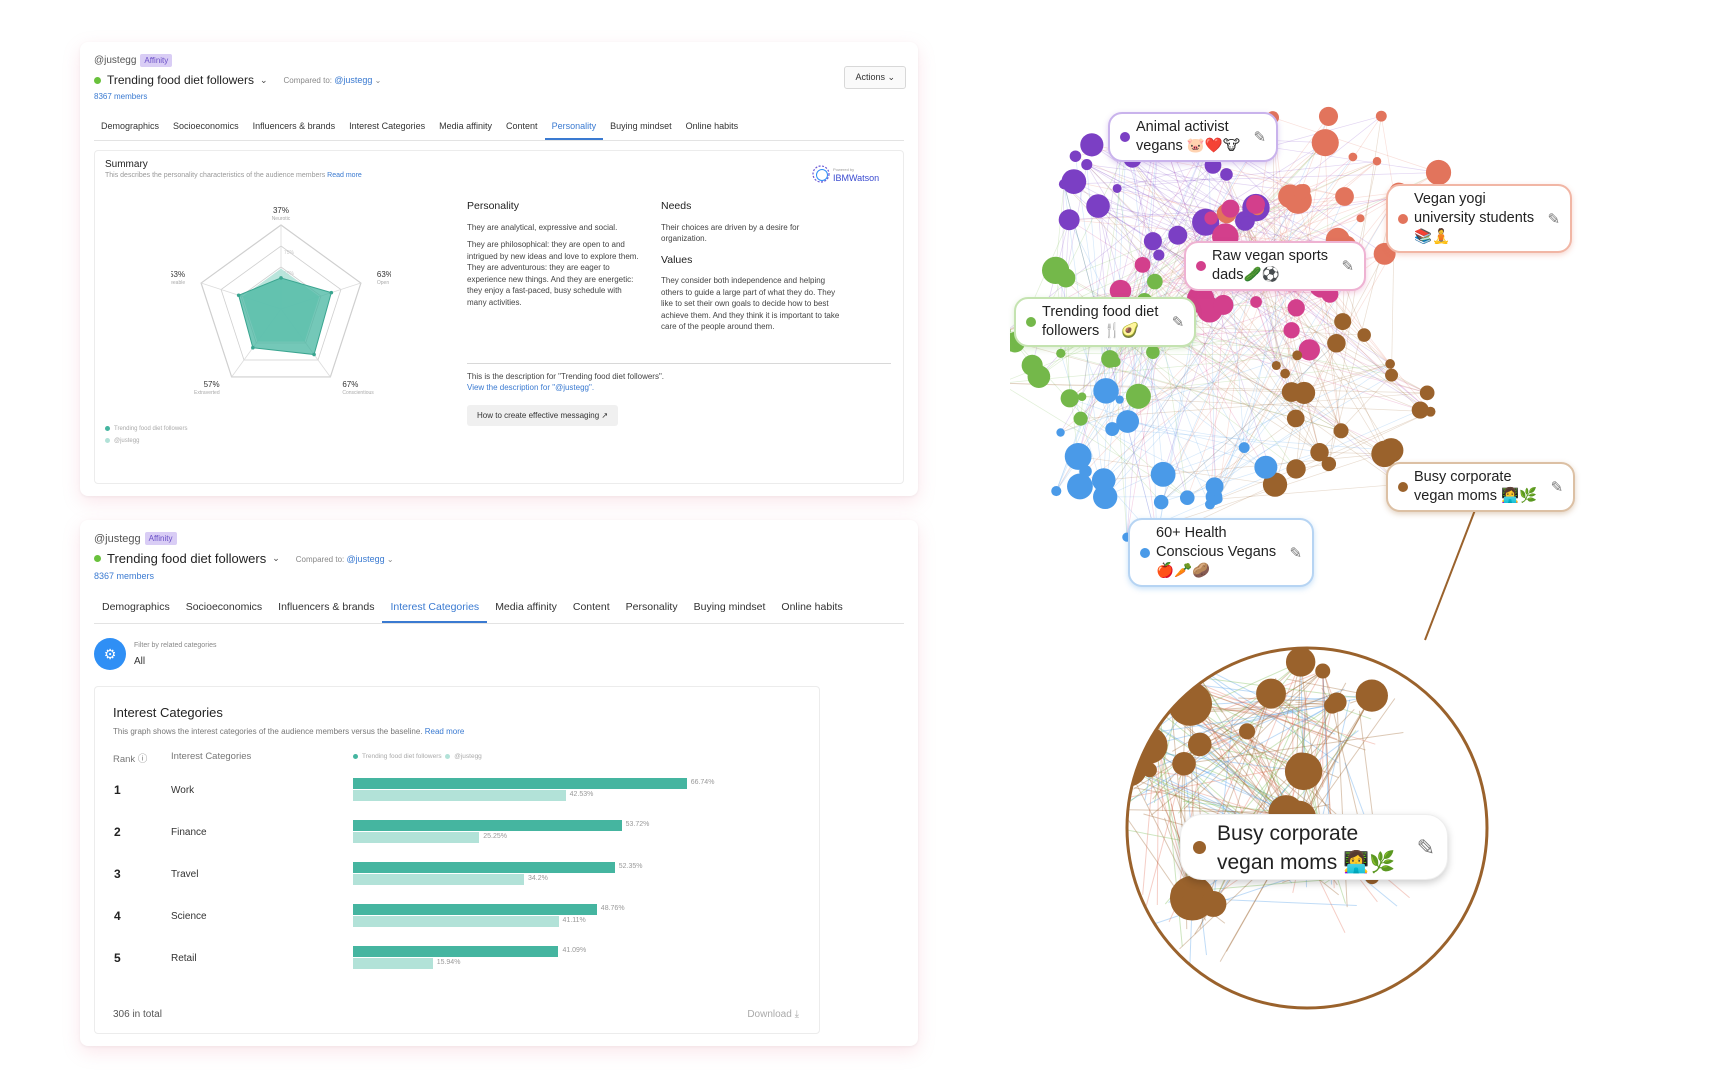 The image size is (1715, 1080). I want to click on read-more-link: Read more, so click(344, 175).